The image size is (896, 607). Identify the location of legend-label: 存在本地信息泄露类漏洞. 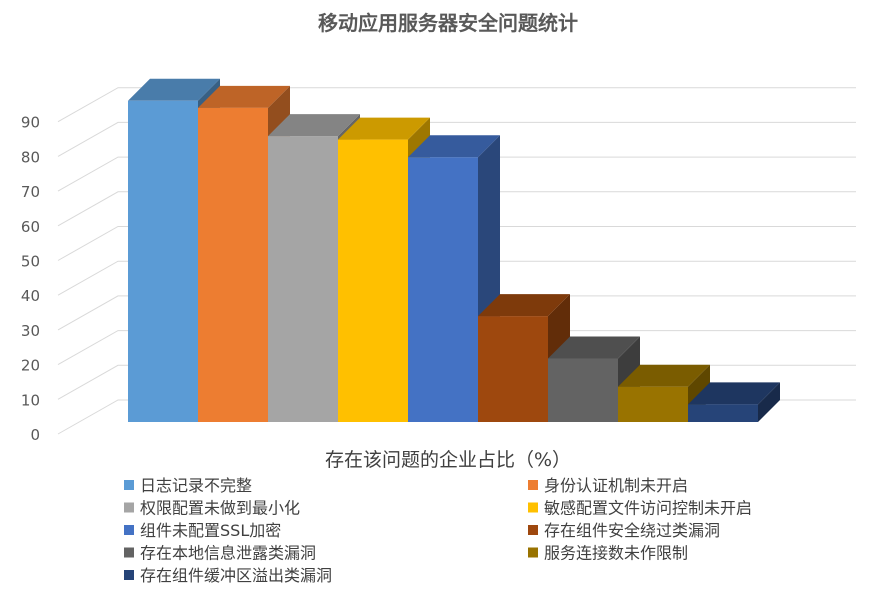
(228, 553).